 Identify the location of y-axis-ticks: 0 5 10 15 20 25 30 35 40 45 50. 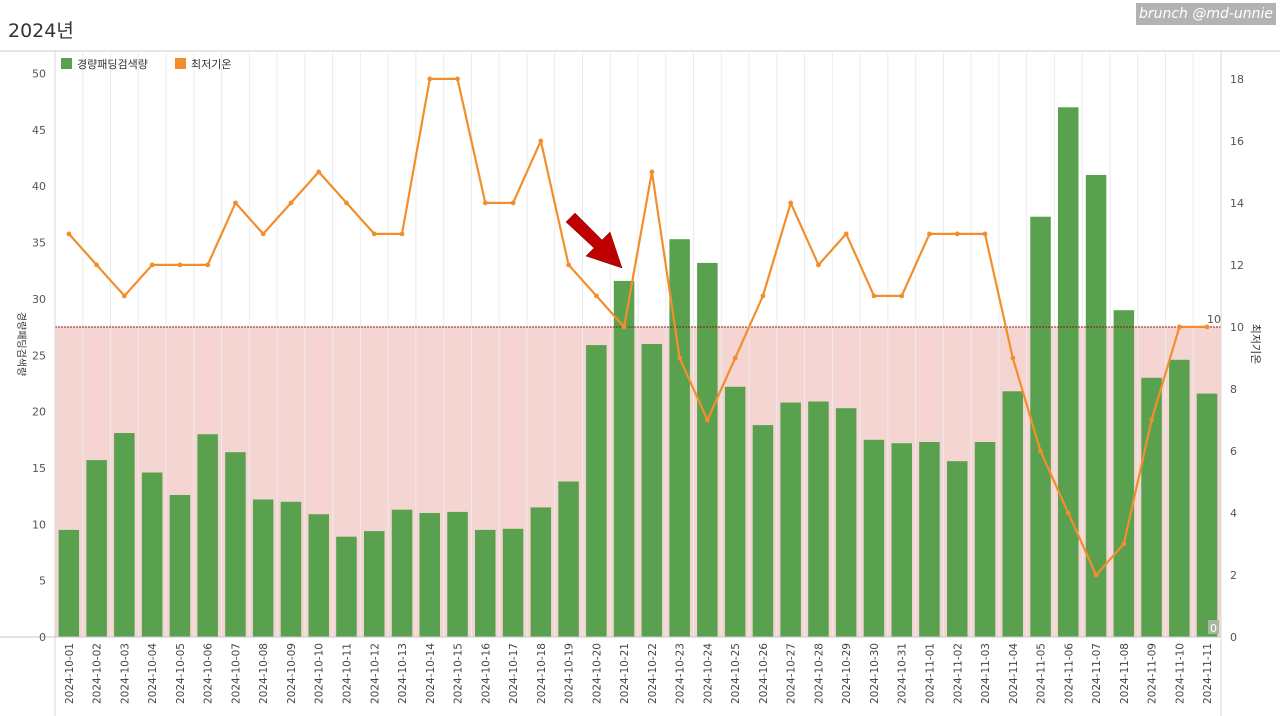
(39, 356).